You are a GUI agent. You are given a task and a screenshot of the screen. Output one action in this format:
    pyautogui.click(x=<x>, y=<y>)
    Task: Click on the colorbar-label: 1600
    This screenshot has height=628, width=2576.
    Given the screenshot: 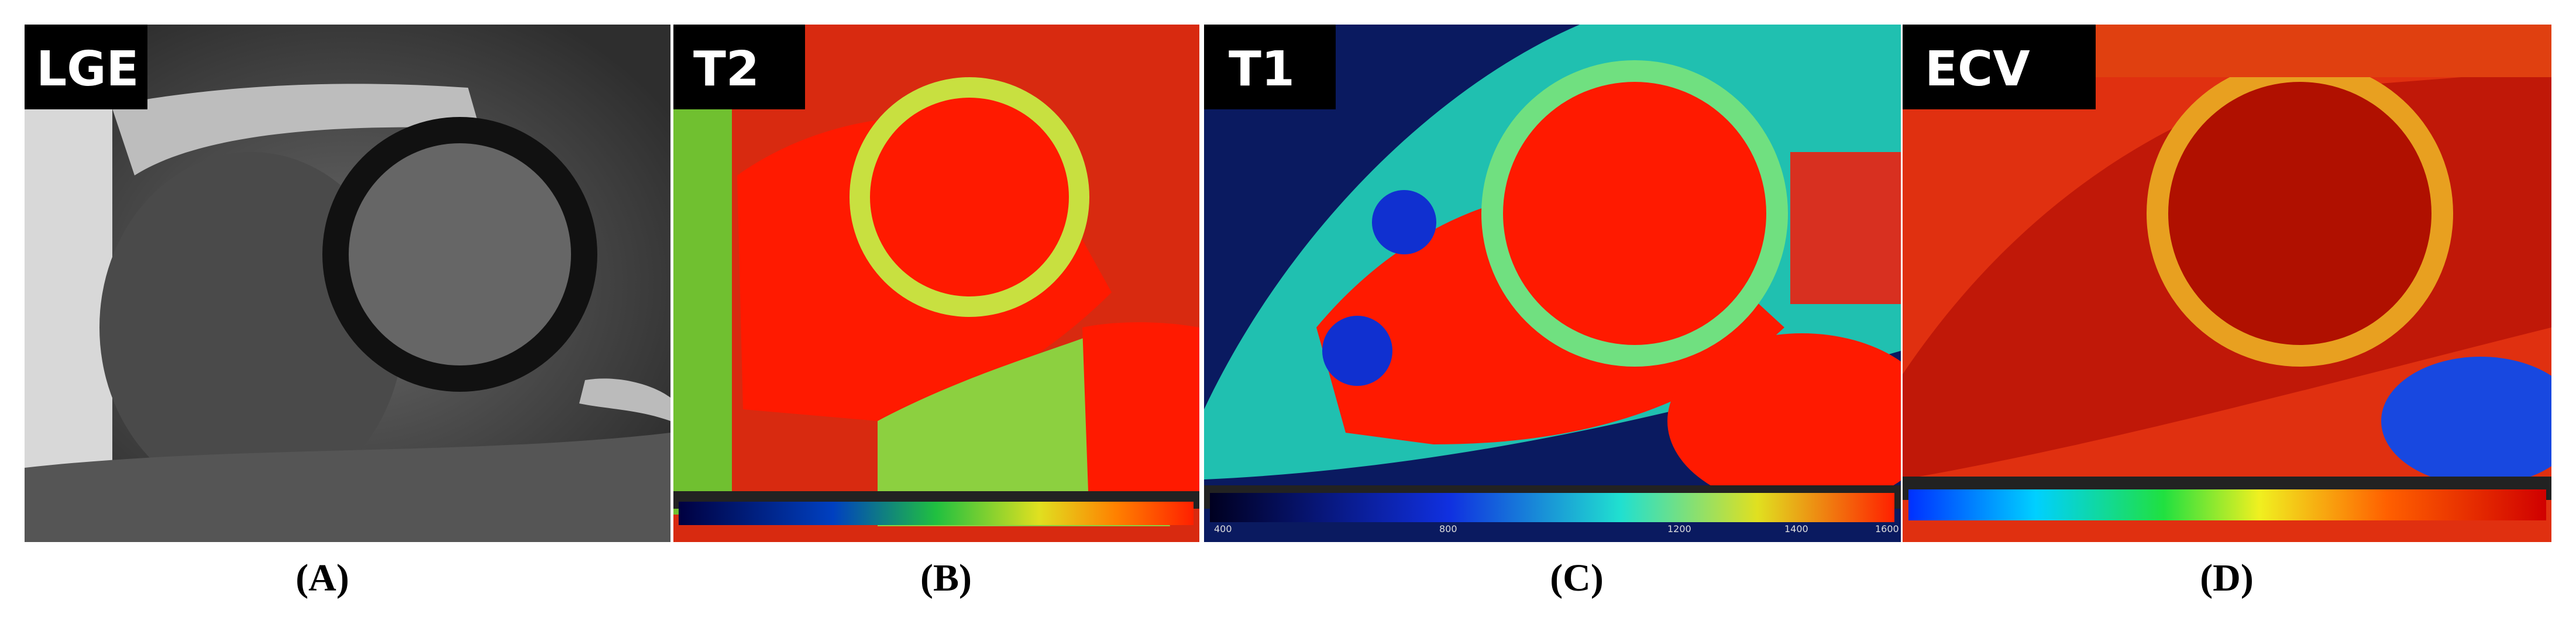 What is the action you would take?
    pyautogui.click(x=1887, y=528)
    